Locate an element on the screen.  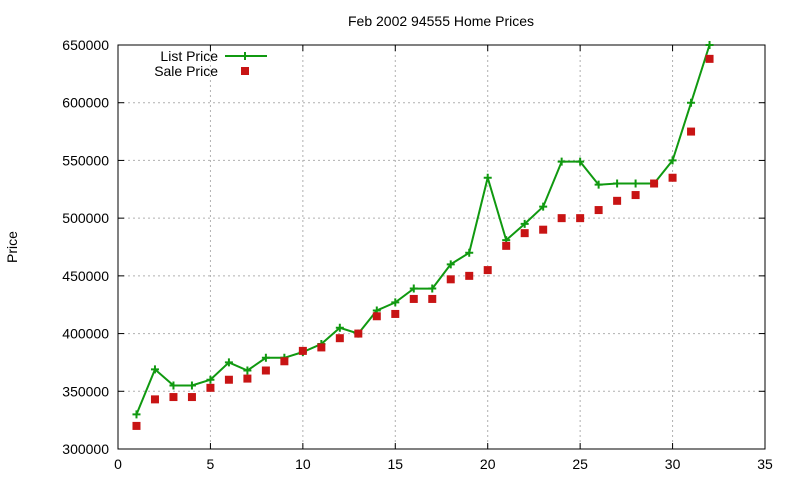
y-tick-label: 500000 is located at coordinates (85, 218).